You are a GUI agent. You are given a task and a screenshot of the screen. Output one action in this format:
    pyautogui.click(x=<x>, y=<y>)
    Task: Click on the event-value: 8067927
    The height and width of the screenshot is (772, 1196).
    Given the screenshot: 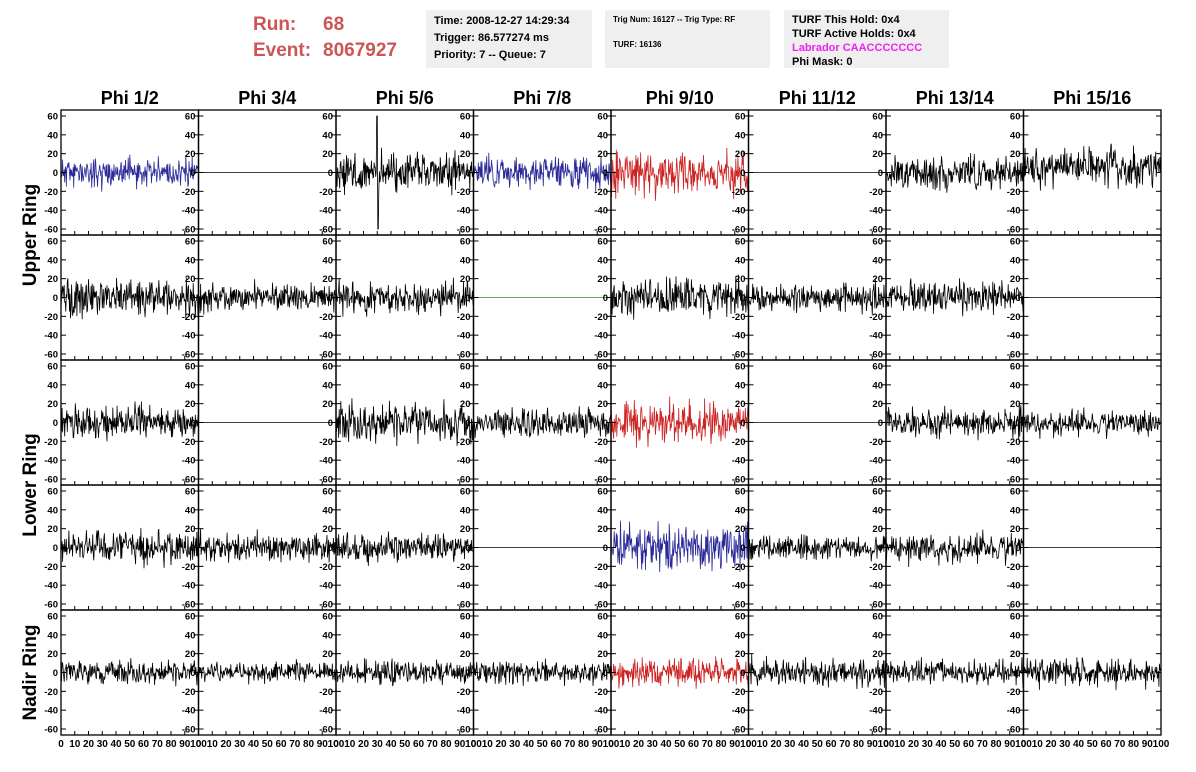 What is the action you would take?
    pyautogui.click(x=360, y=50)
    